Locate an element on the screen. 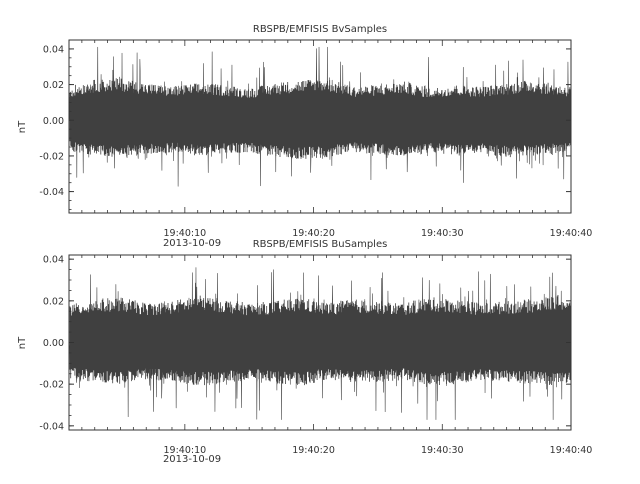 The width and height of the screenshot is (640, 484). panel-1-xtick-label: 19:40:30 is located at coordinates (442, 233).